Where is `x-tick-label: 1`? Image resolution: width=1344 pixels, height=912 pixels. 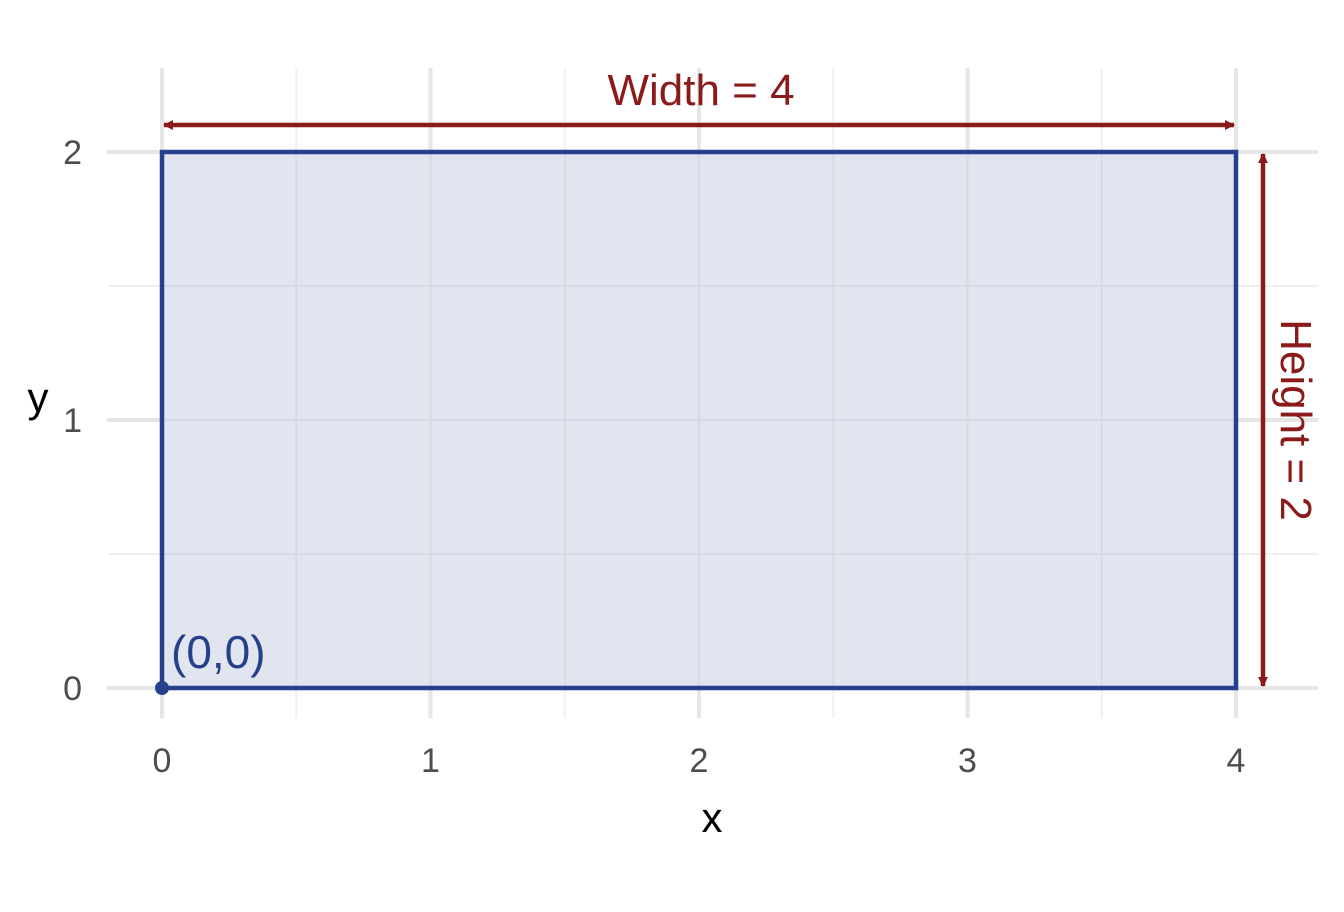
x-tick-label: 1 is located at coordinates (430, 761).